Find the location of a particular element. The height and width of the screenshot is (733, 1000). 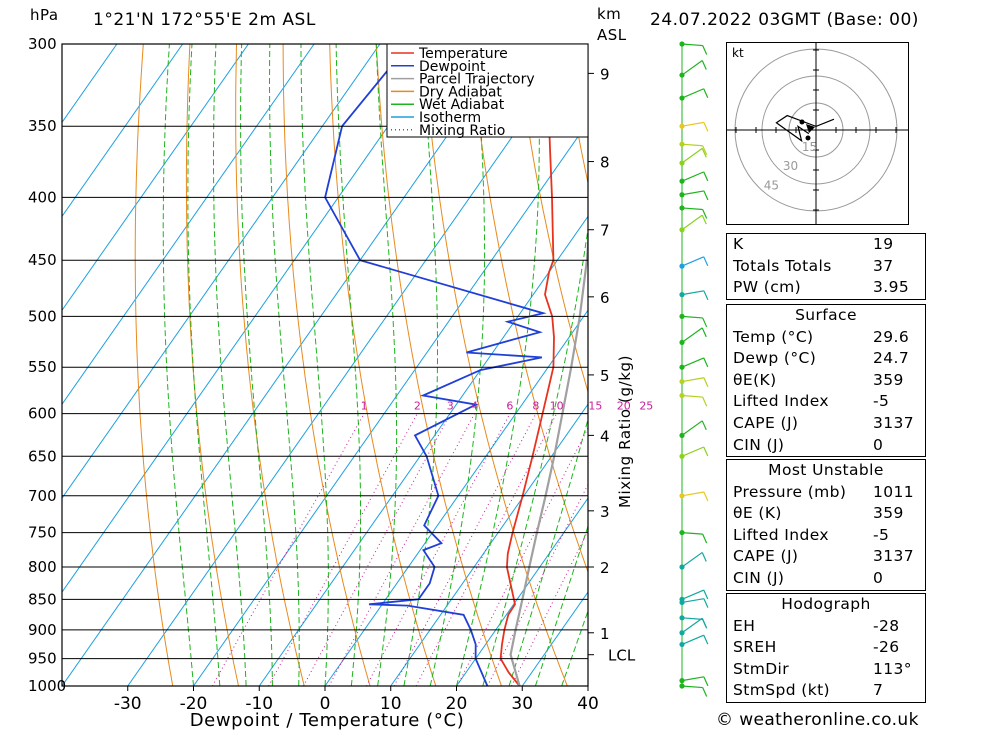

mu-cin-label: CIN (J) is located at coordinates (759, 577).